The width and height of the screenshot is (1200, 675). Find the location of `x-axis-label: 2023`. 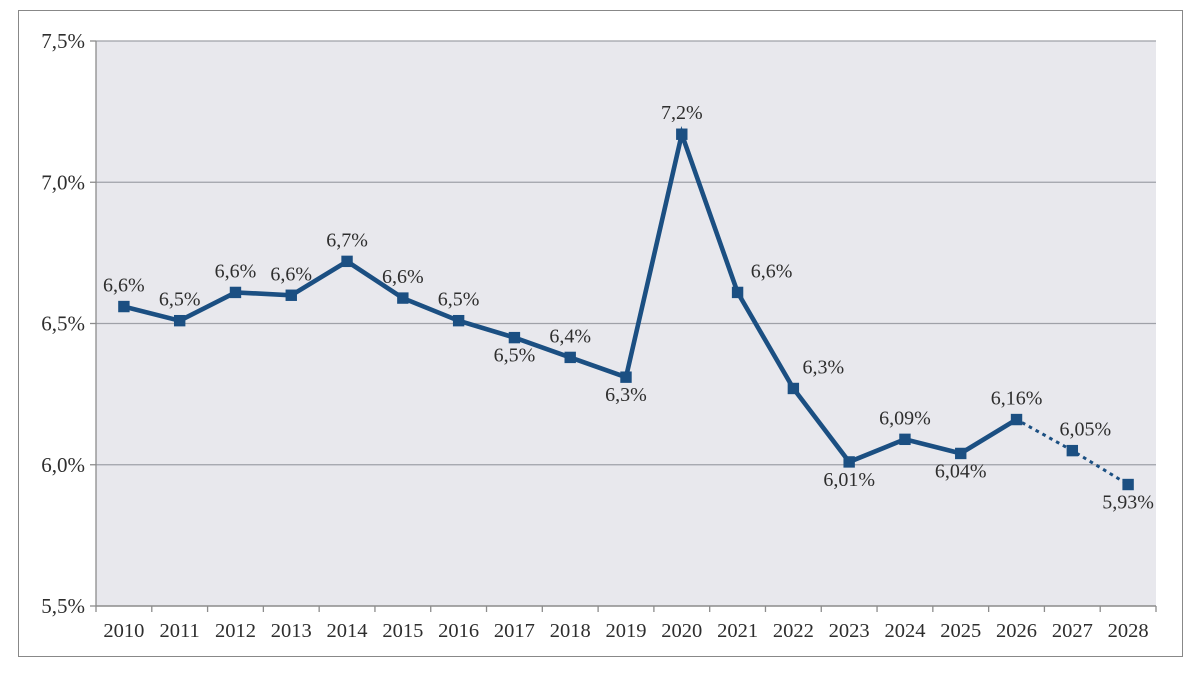

x-axis-label: 2023 is located at coordinates (849, 631).